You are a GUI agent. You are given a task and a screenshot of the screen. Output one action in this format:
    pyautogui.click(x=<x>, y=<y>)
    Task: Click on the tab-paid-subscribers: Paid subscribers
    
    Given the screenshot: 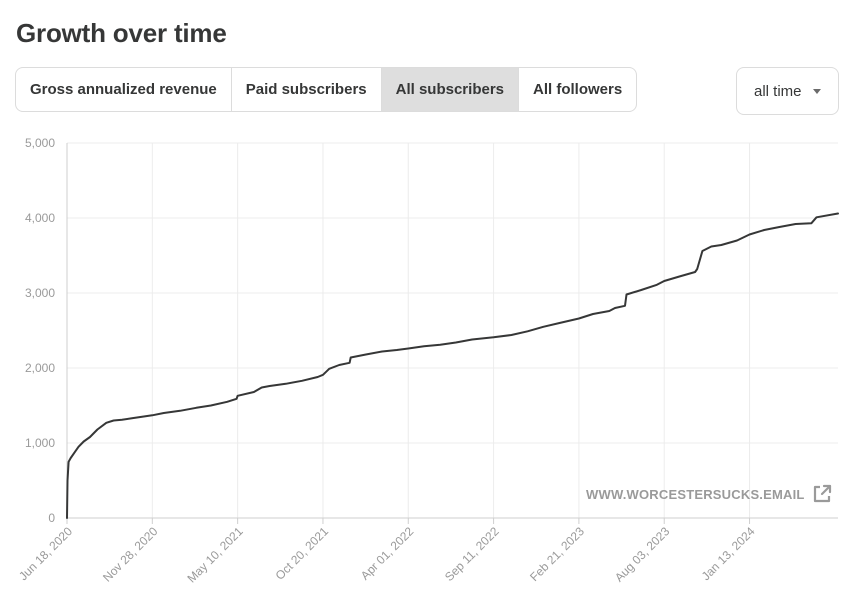 What is the action you would take?
    pyautogui.click(x=307, y=89)
    